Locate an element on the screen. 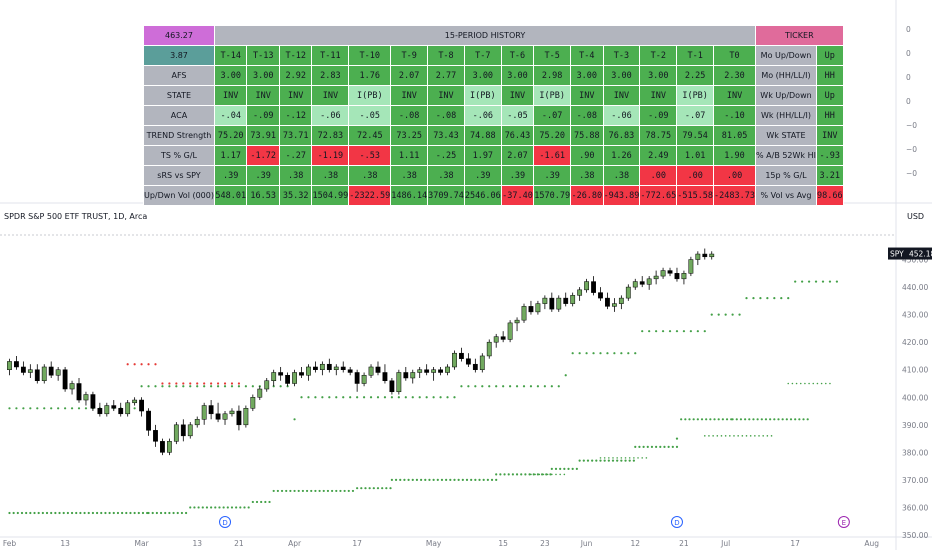  x-tick-label: 21 is located at coordinates (239, 543).